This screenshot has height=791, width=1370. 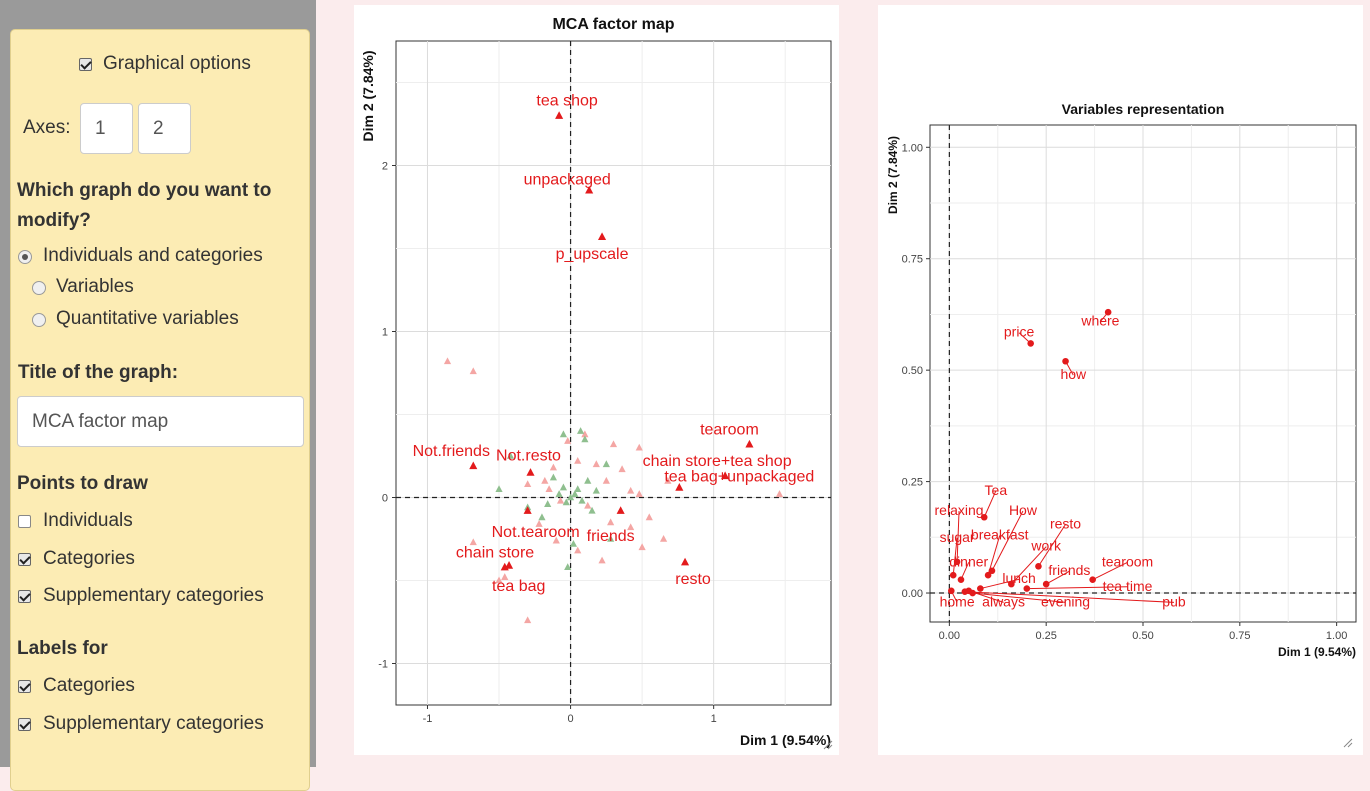 What do you see at coordinates (714, 719) in the screenshot?
I see `x-tick-label: 1` at bounding box center [714, 719].